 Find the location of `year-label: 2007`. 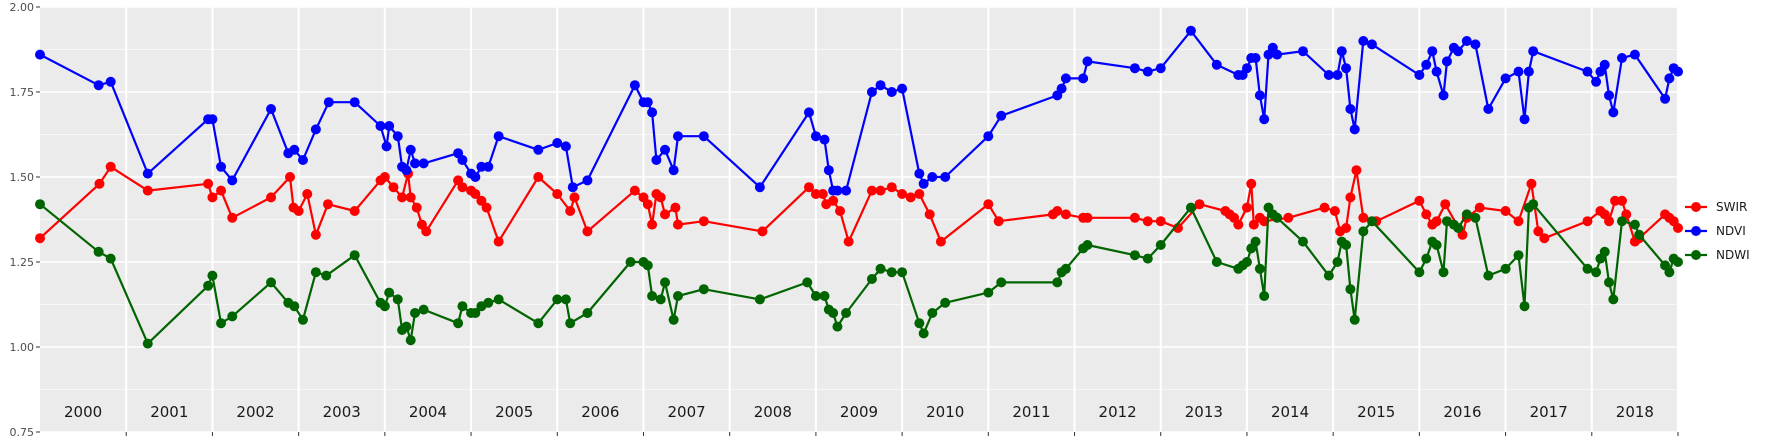

year-label: 2007 is located at coordinates (686, 412).